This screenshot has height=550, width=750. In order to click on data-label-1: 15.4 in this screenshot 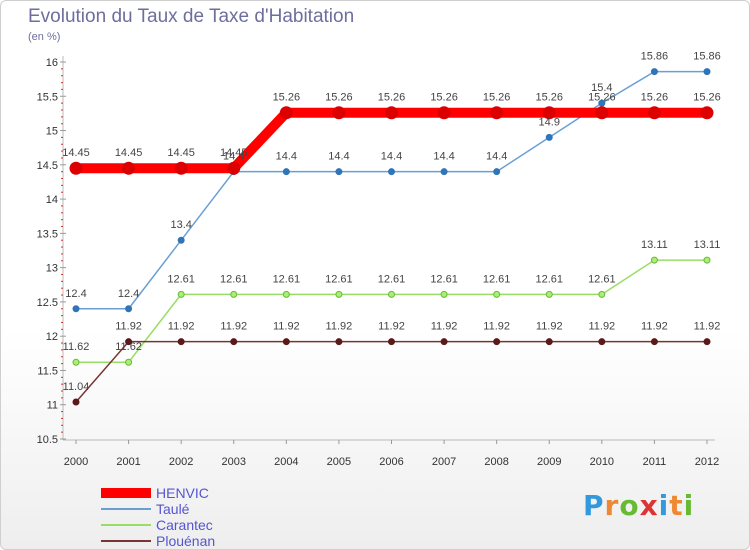, I will do `click(601, 88)`.